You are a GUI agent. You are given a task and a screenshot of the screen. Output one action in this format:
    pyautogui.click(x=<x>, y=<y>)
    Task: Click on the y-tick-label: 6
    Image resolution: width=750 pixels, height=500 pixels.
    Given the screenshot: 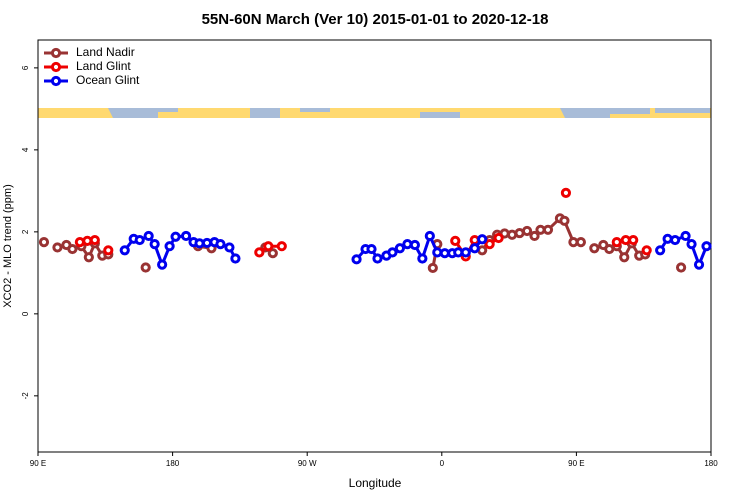 What is the action you would take?
    pyautogui.click(x=25, y=67)
    